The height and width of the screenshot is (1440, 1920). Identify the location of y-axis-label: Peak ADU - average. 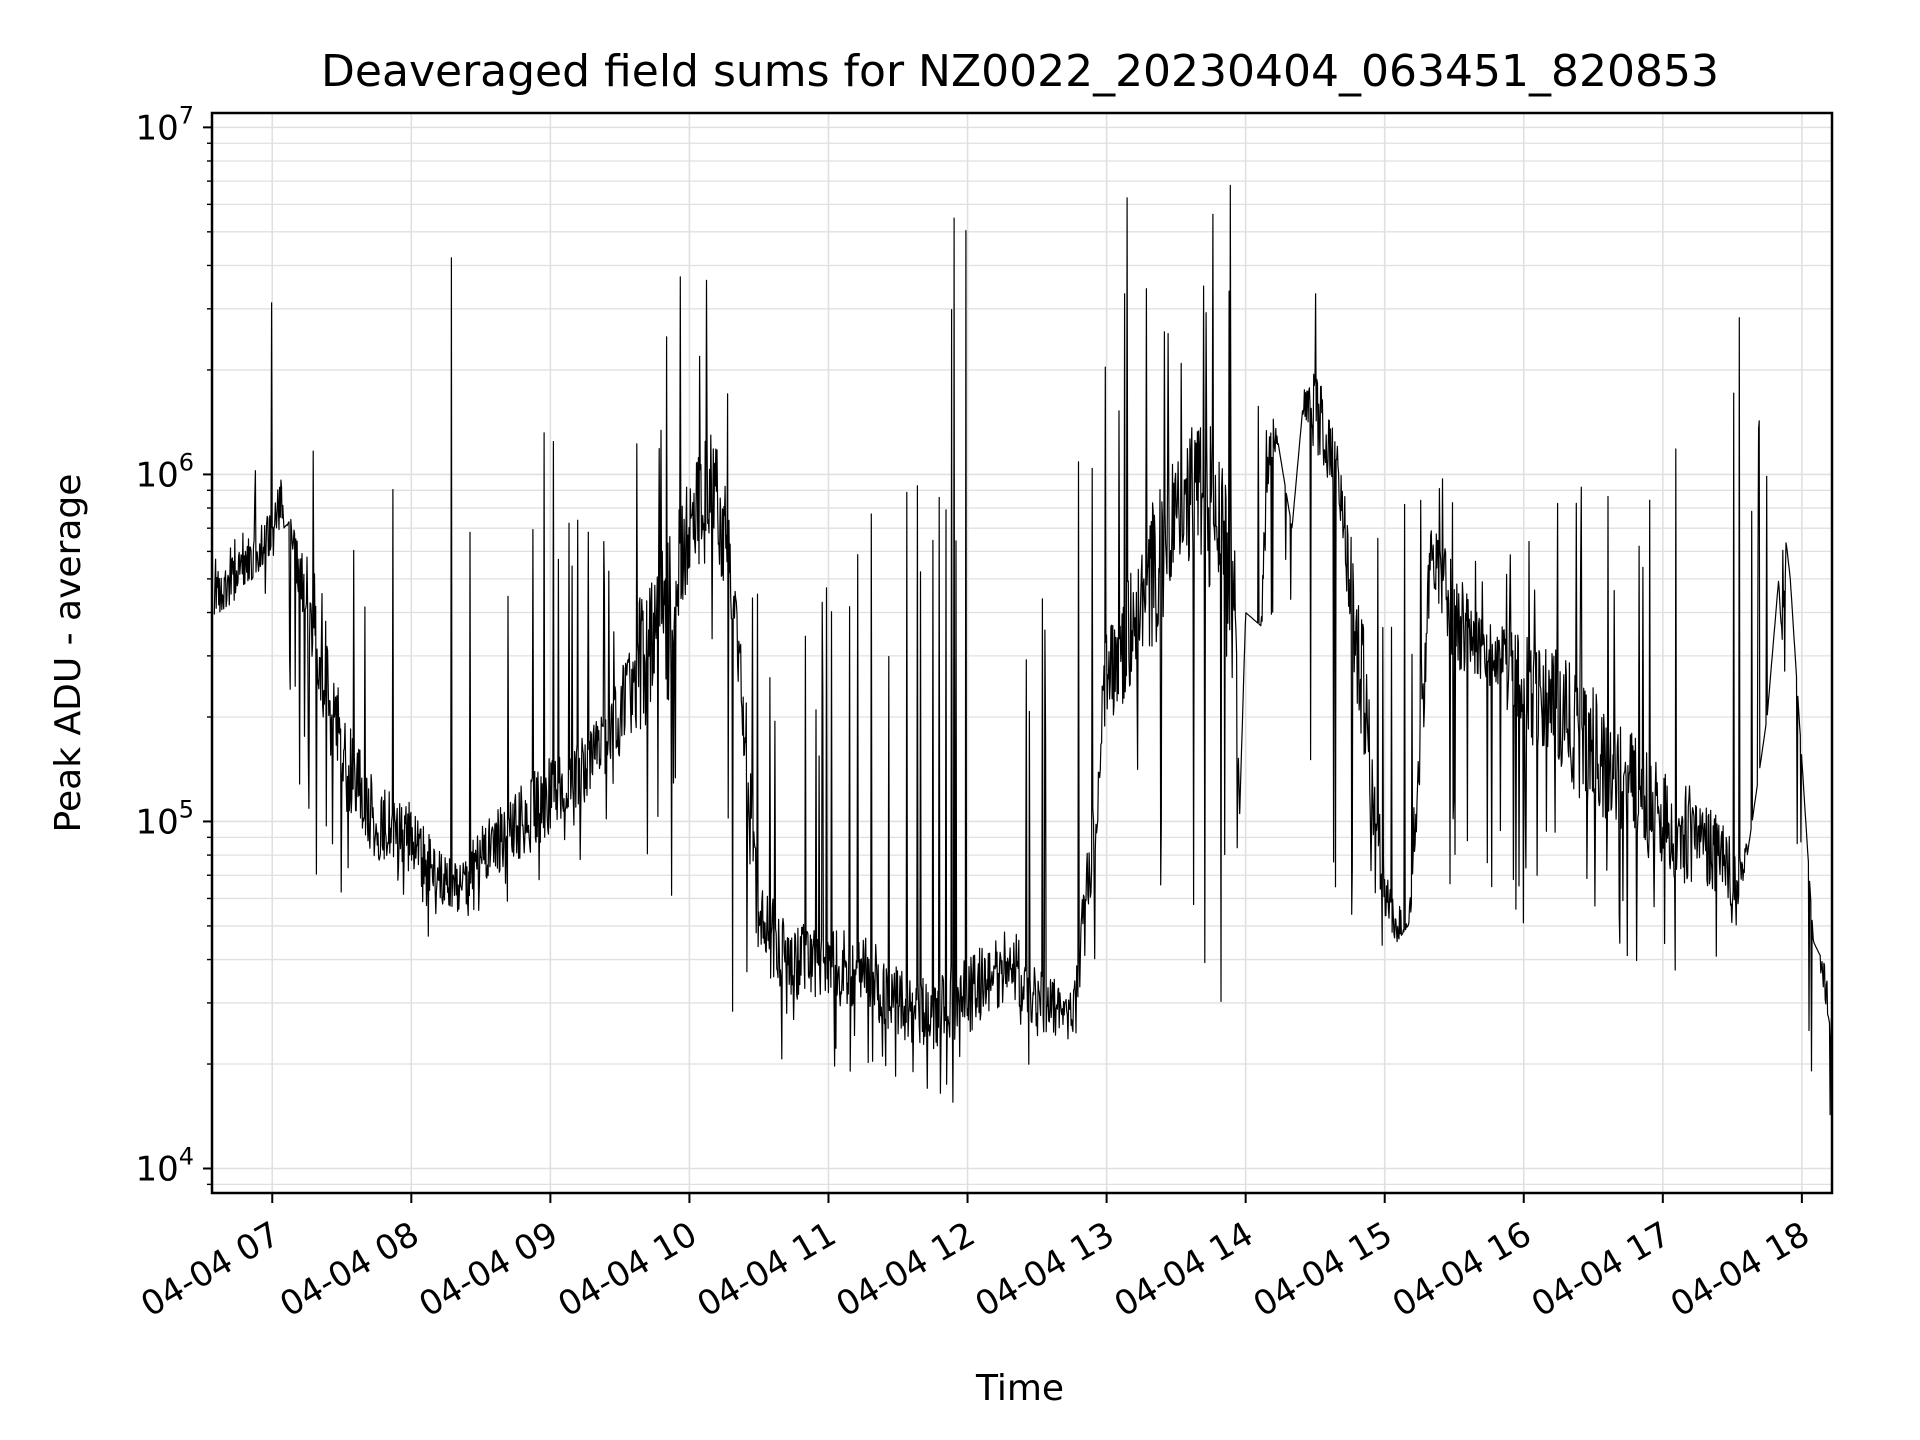
(68, 653).